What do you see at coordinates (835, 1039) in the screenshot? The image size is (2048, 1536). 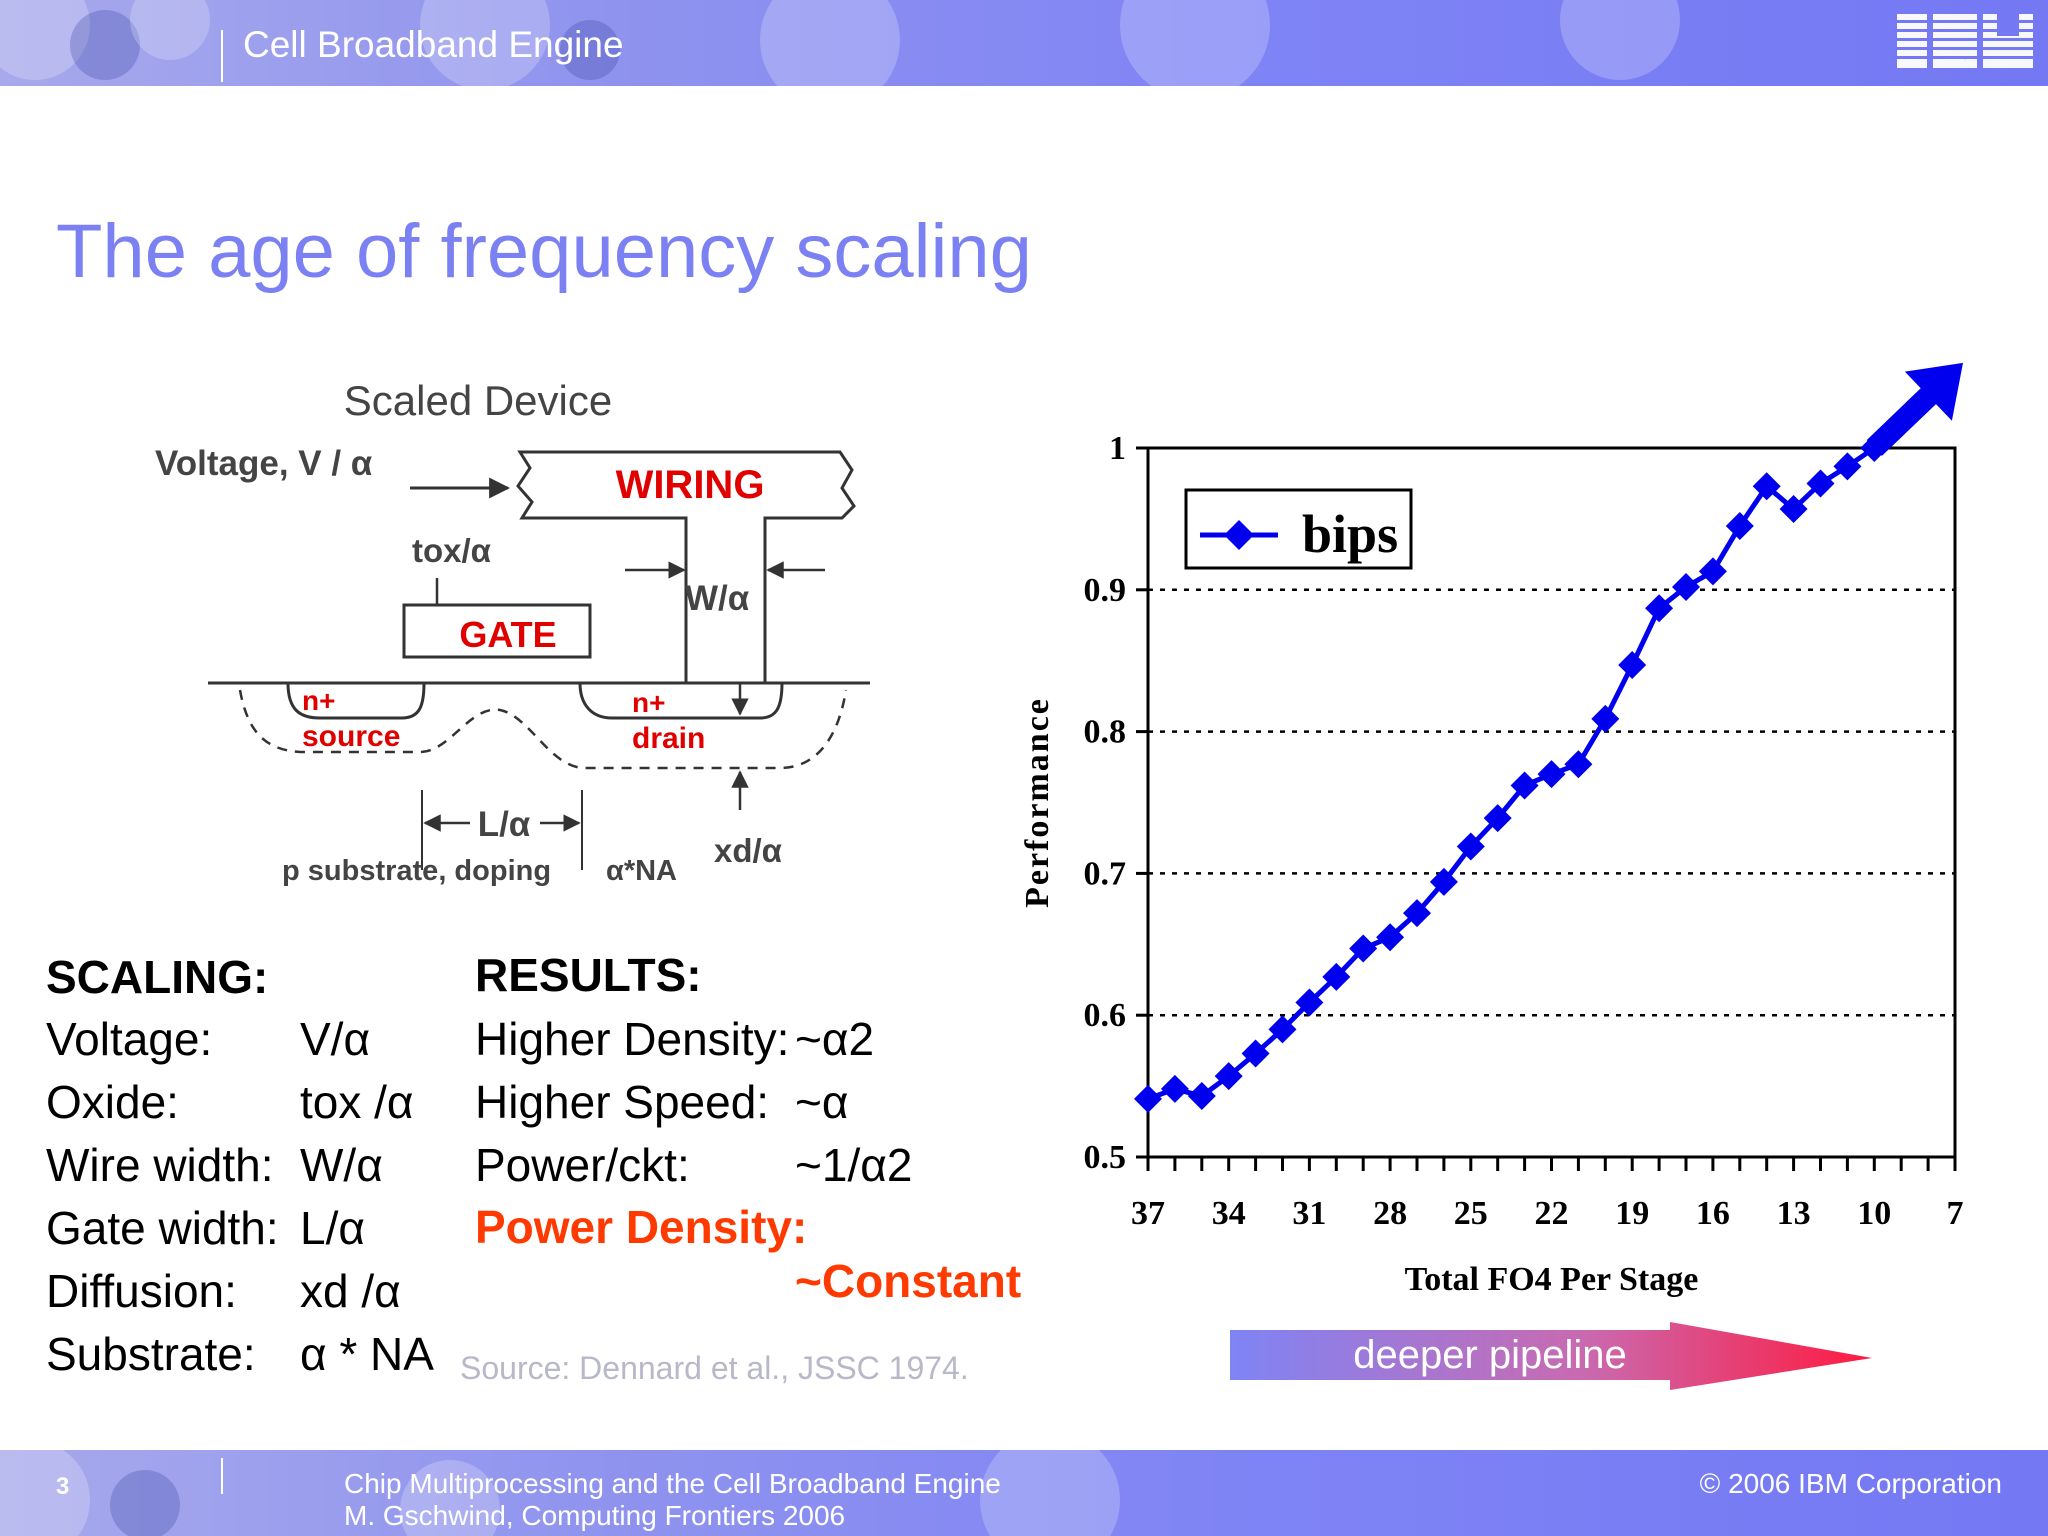 I see `results-row-value: ~α2` at bounding box center [835, 1039].